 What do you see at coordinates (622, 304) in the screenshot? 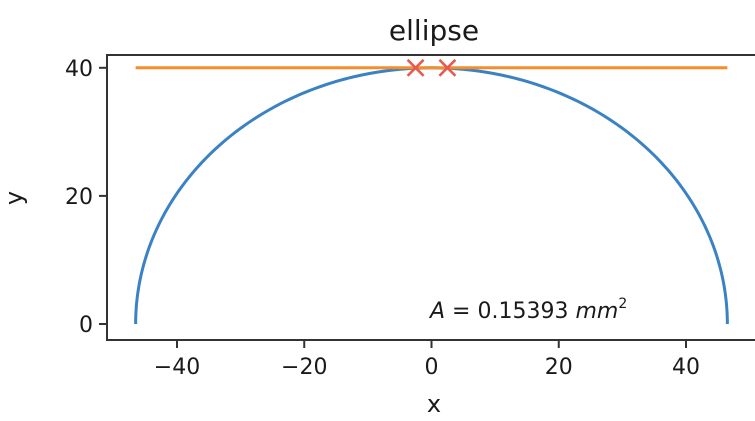
I see `annotation-exponent: 2` at bounding box center [622, 304].